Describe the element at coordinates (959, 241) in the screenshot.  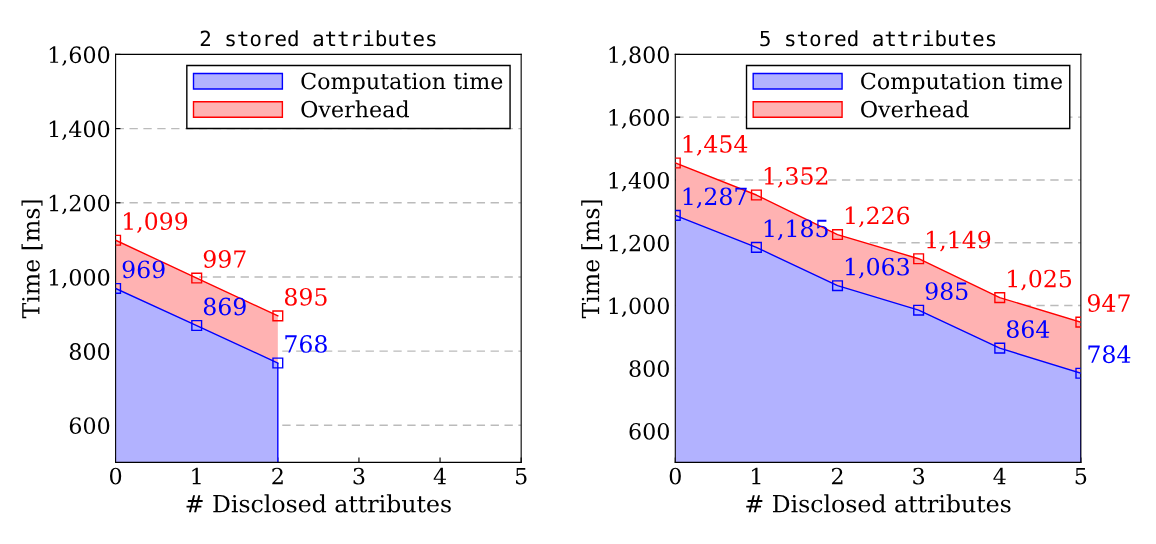
I see `data-label: 1,149` at that location.